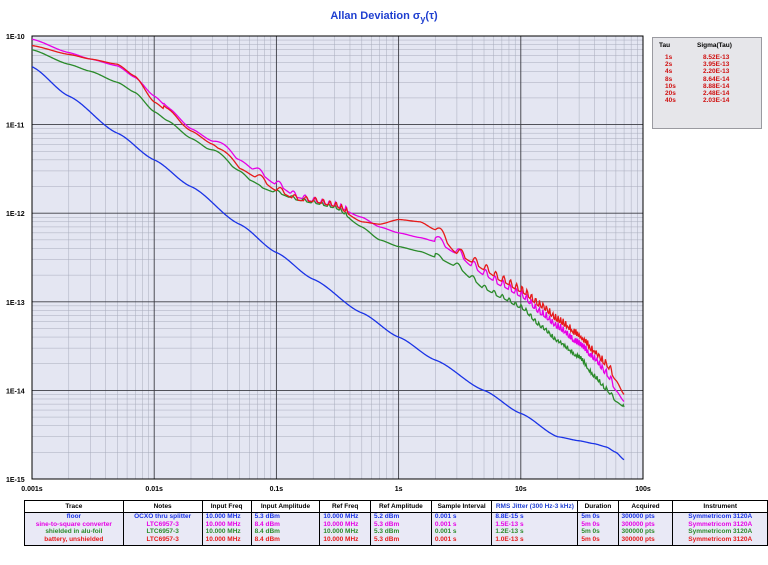 The height and width of the screenshot is (565, 768). I want to click on sigma-row: 2s 3.95E-13, so click(707, 64).